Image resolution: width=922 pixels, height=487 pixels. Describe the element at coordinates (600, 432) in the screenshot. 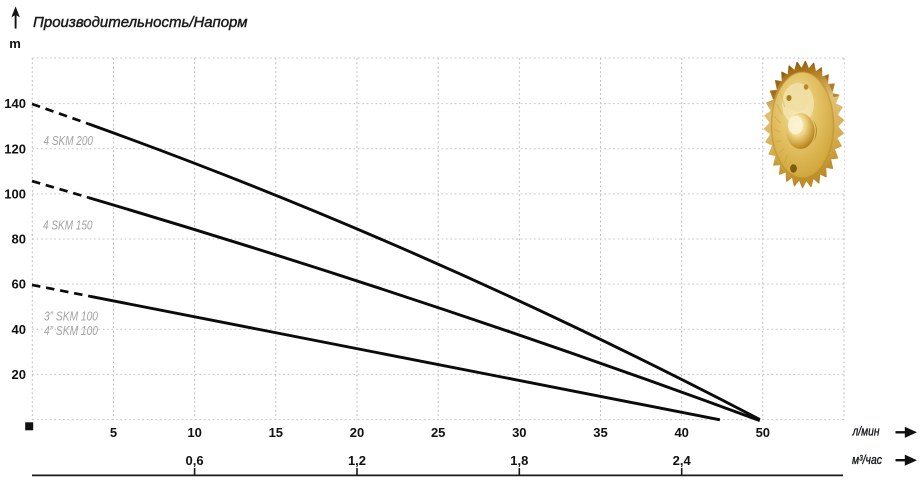

I see `svg-text: 35` at that location.